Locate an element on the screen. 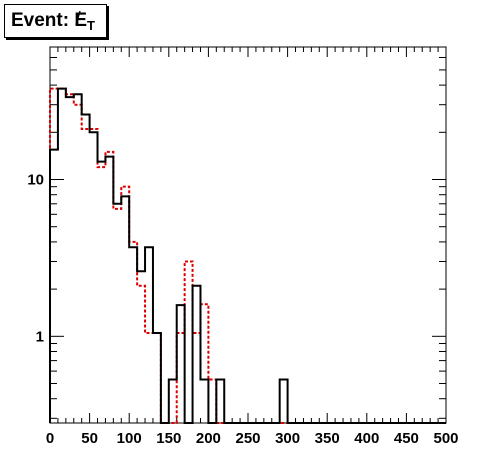 The width and height of the screenshot is (496, 472). x-tick-label: 0 is located at coordinates (50, 438).